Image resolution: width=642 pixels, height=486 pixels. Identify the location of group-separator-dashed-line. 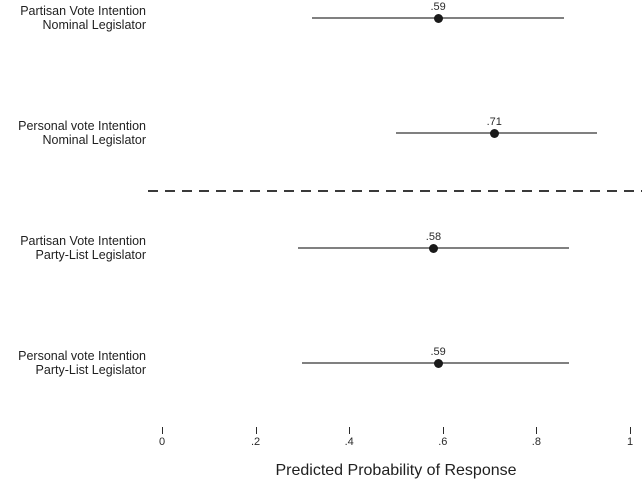
(395, 190).